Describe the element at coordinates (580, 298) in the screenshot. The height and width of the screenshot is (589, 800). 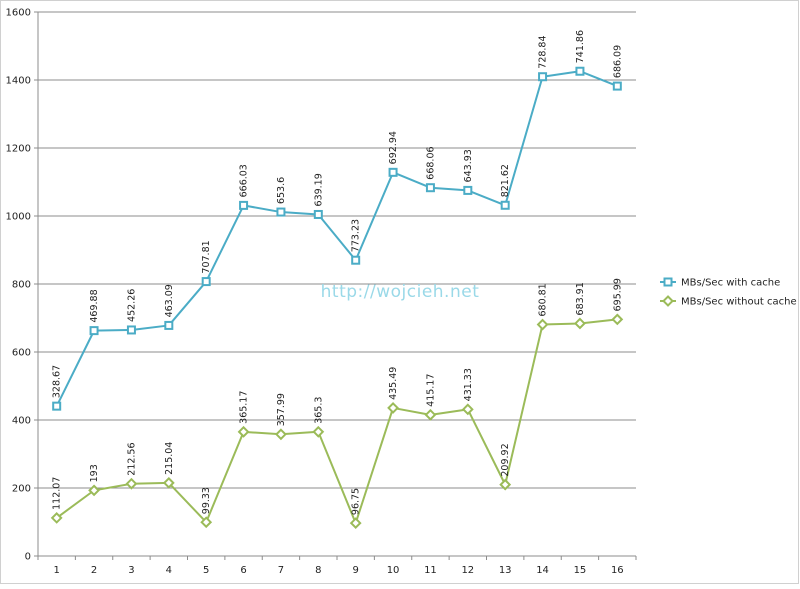
I see `data-label: 683.91` at that location.